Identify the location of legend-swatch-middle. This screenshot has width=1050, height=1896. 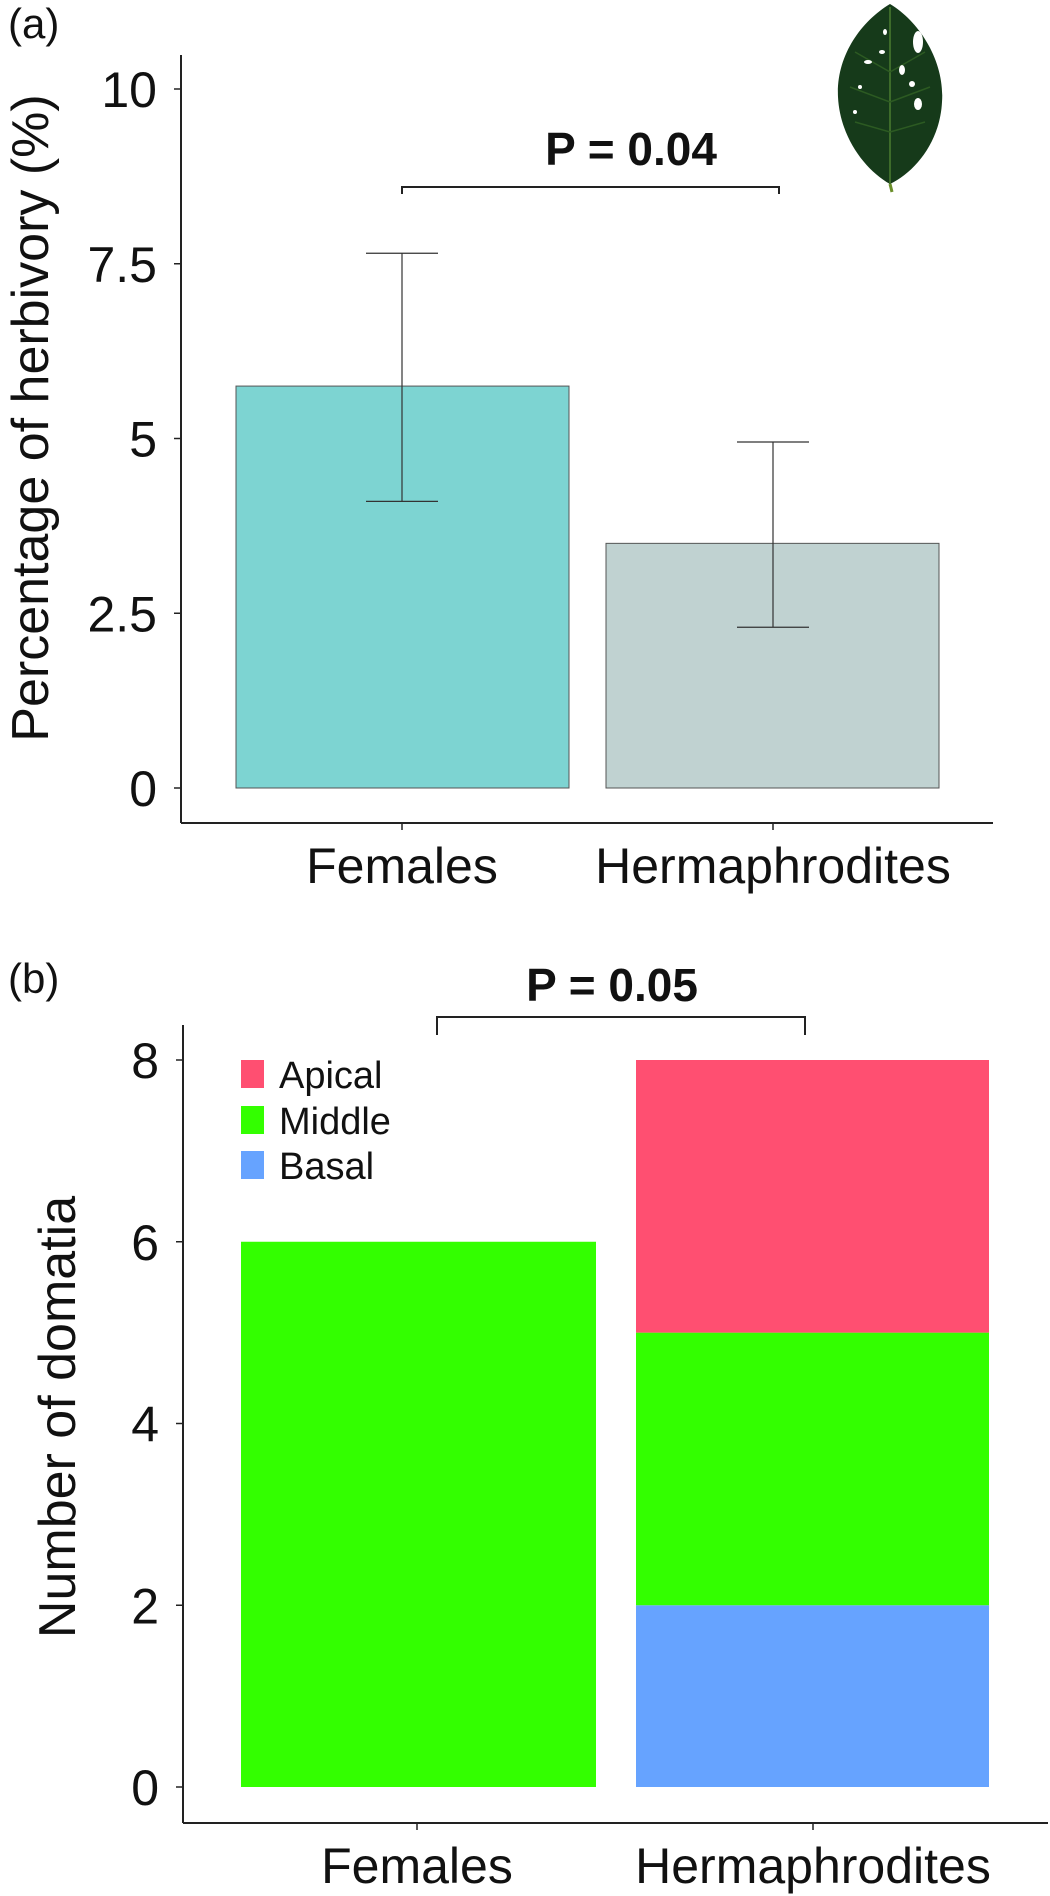
(252, 1120).